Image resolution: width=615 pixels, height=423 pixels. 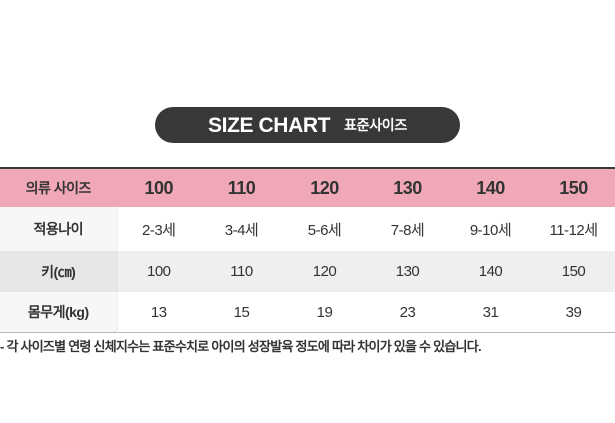 What do you see at coordinates (490, 271) in the screenshot?
I see `height-value-140: 140` at bounding box center [490, 271].